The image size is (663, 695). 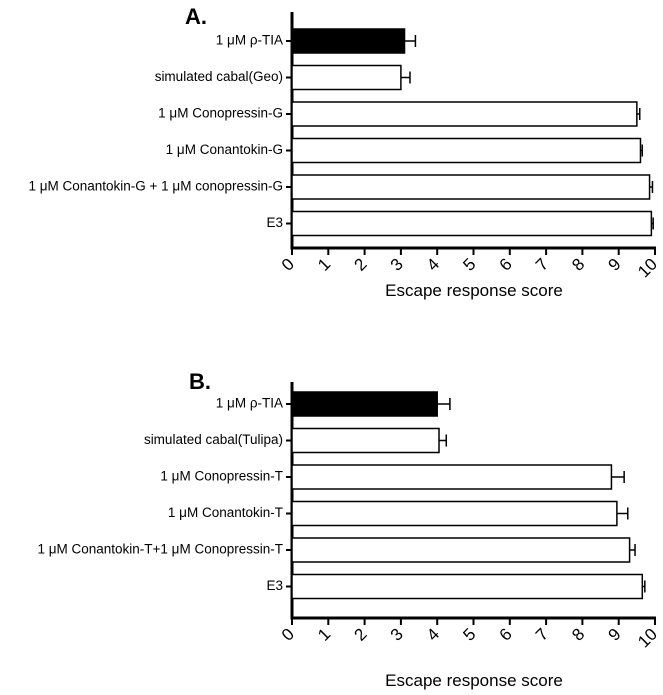 What do you see at coordinates (155, 186) in the screenshot?
I see `category-label: 1 μM Conantokin-G + 1 μM conopressin-G` at bounding box center [155, 186].